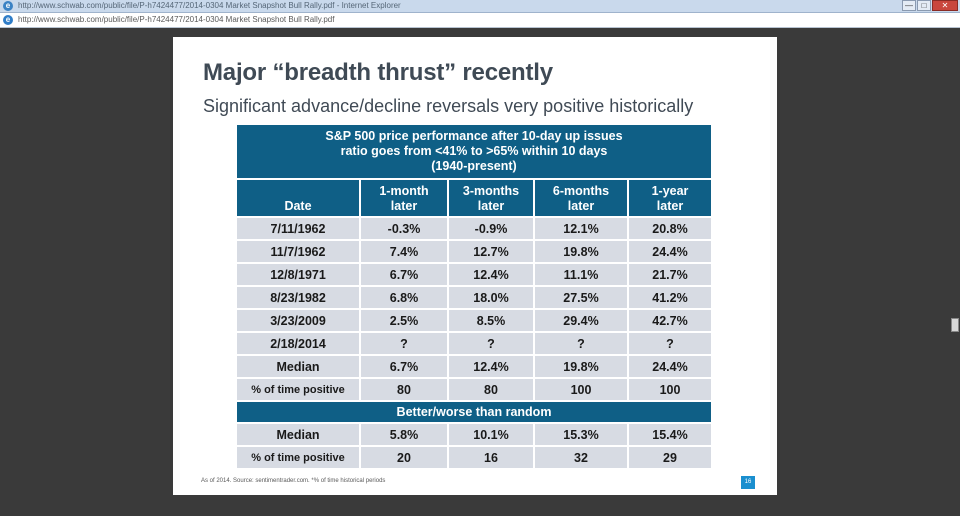 The image size is (960, 516). Describe the element at coordinates (670, 458) in the screenshot. I see `table-cell: 29` at that location.